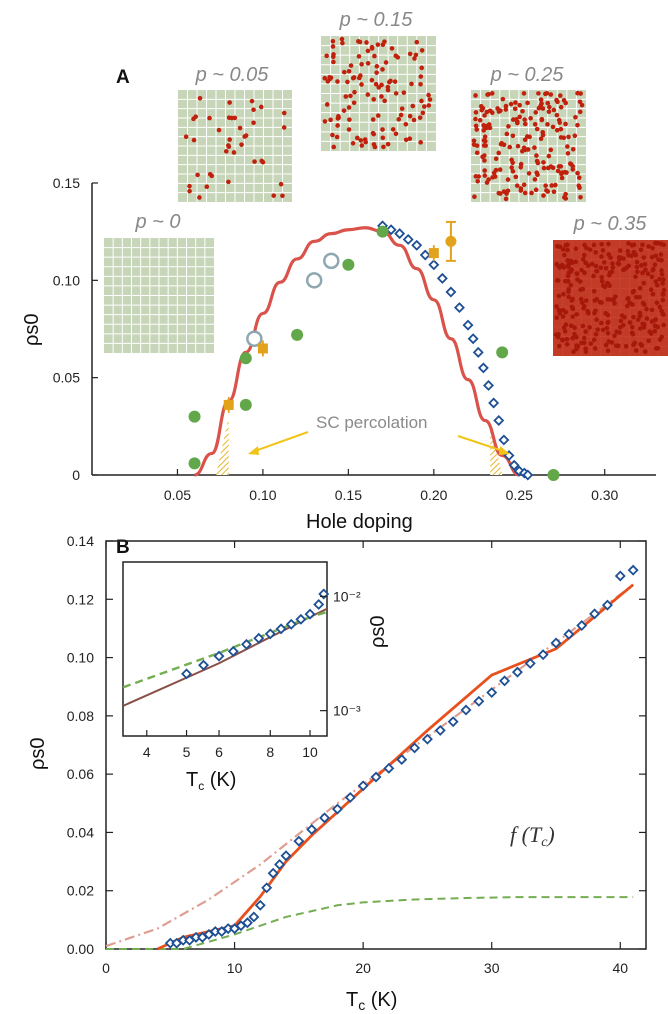 This screenshot has height=1014, width=668. What do you see at coordinates (433, 253) in the screenshot?
I see `gold-square-point` at bounding box center [433, 253].